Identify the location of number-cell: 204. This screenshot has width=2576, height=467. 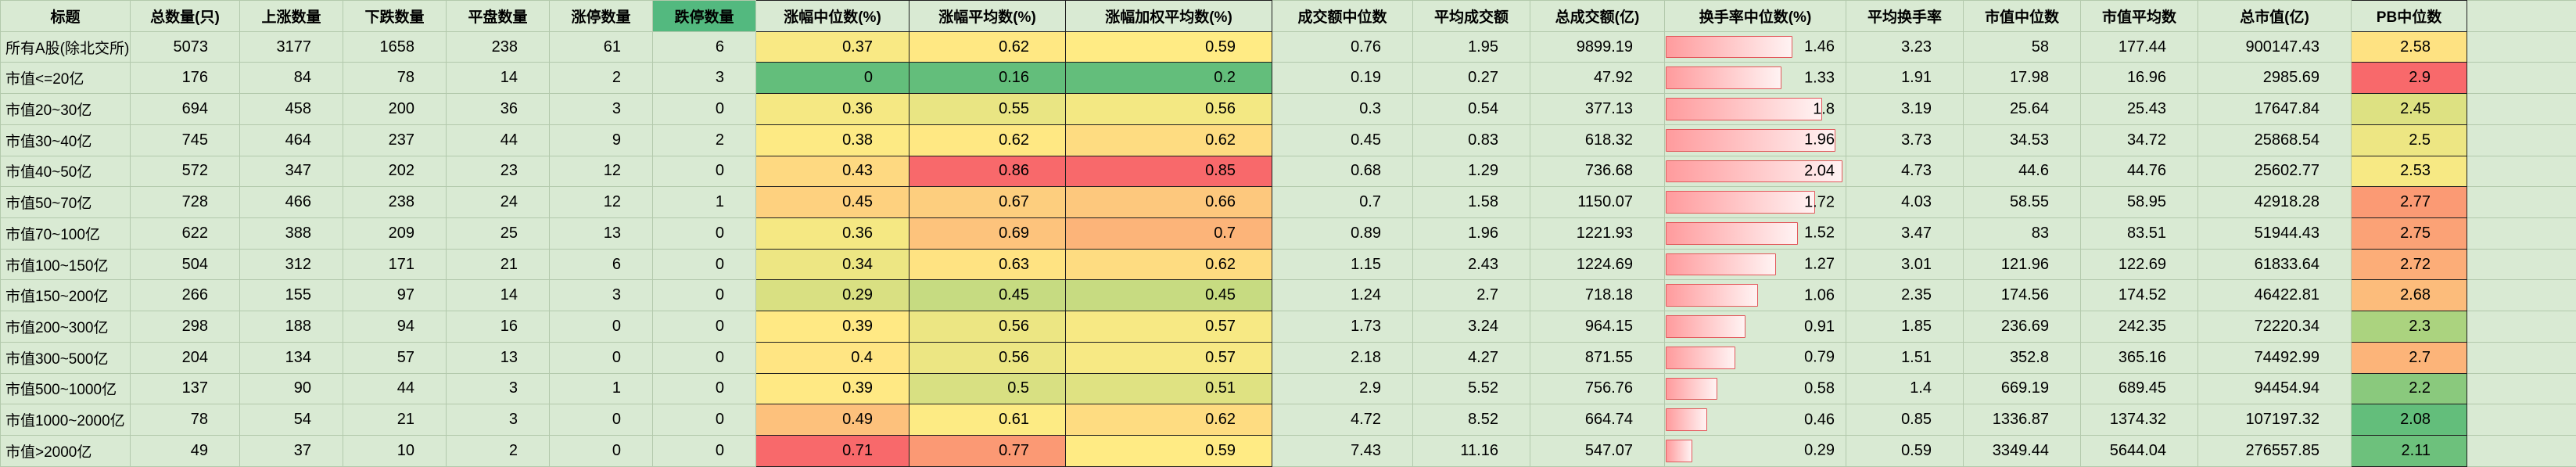
(185, 357).